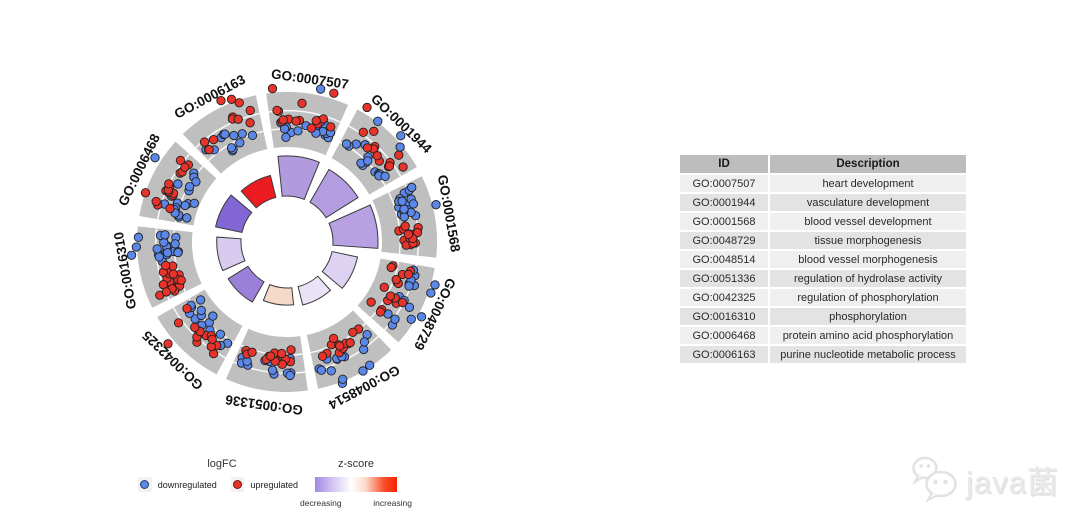  Describe the element at coordinates (392, 503) in the screenshot. I see `zscore-increasing-label: increasing` at that location.